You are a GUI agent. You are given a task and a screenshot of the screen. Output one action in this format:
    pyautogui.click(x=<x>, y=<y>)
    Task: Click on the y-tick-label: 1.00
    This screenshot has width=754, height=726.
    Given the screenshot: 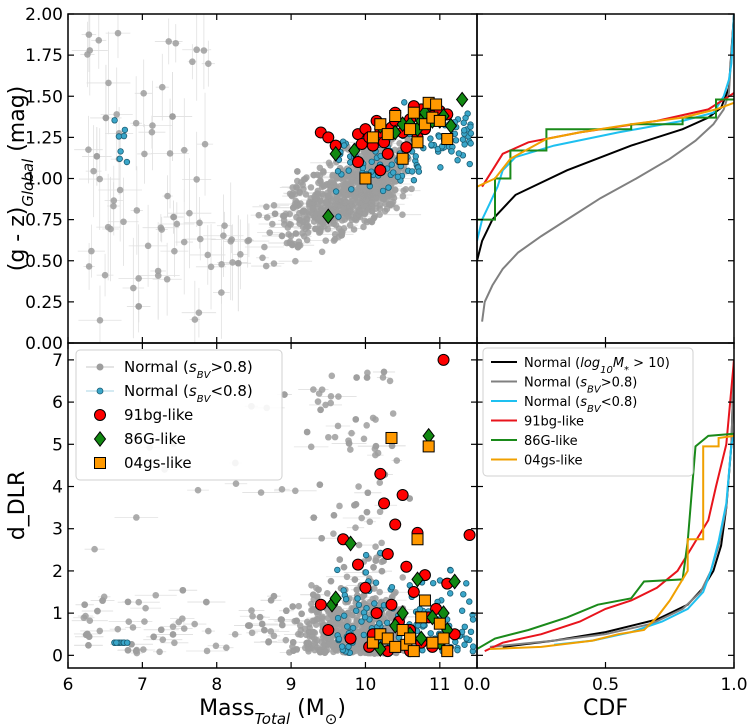 What is the action you would take?
    pyautogui.click(x=44, y=180)
    